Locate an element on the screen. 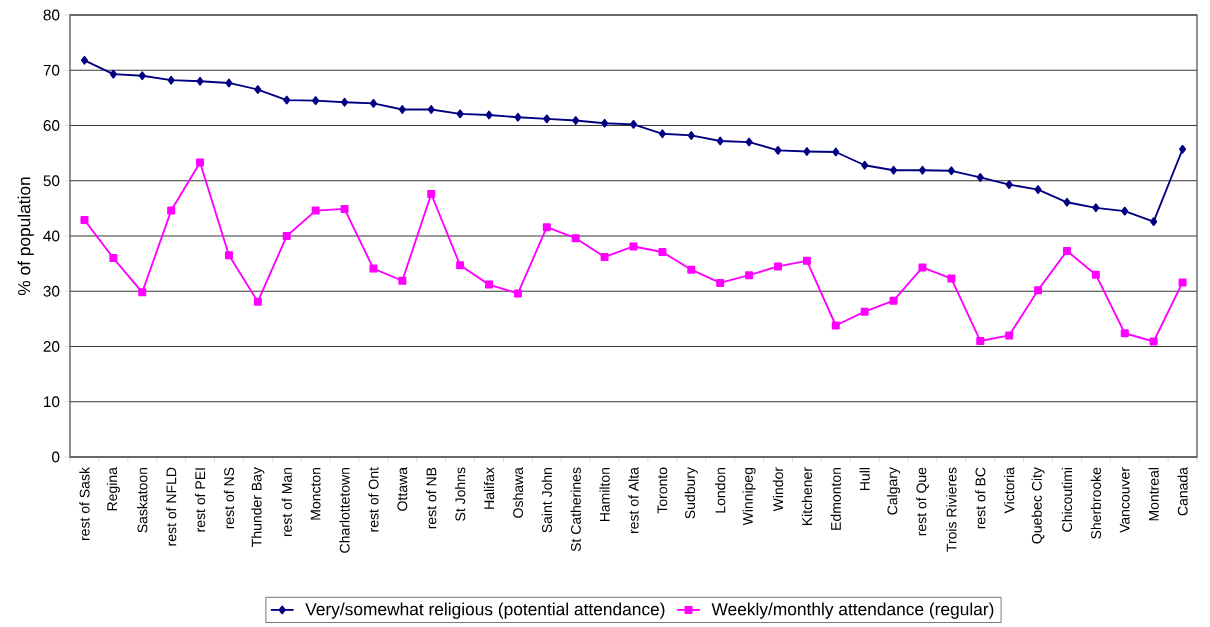 The image size is (1210, 627). x-tick-label: rest of Sask is located at coordinates (84, 504).